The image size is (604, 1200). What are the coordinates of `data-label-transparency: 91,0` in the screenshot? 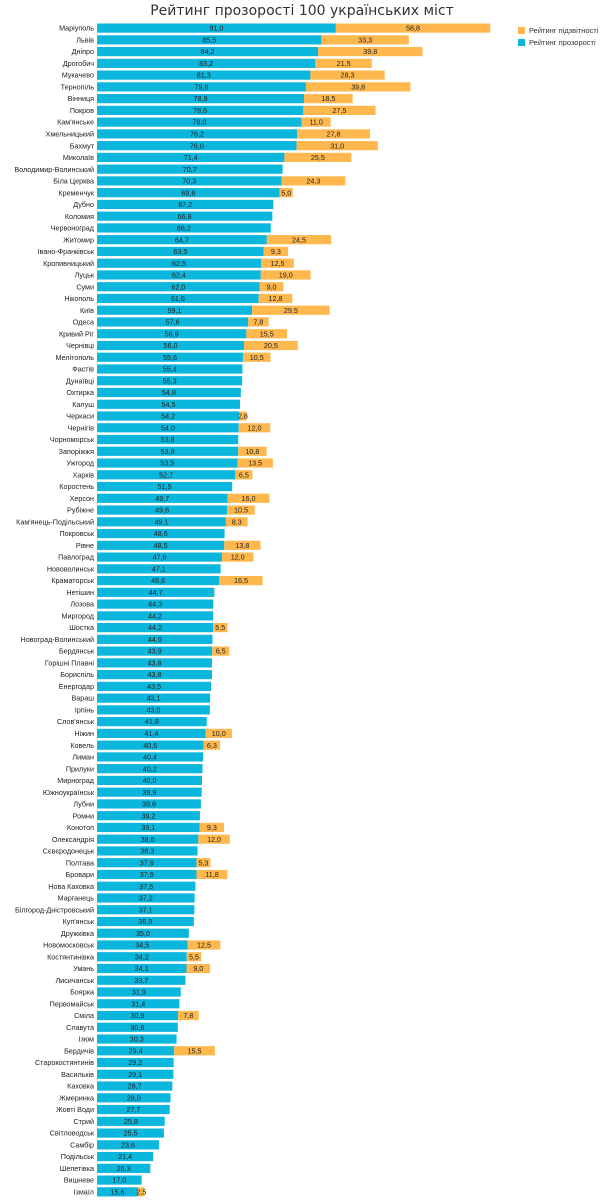 It's located at (216, 28).